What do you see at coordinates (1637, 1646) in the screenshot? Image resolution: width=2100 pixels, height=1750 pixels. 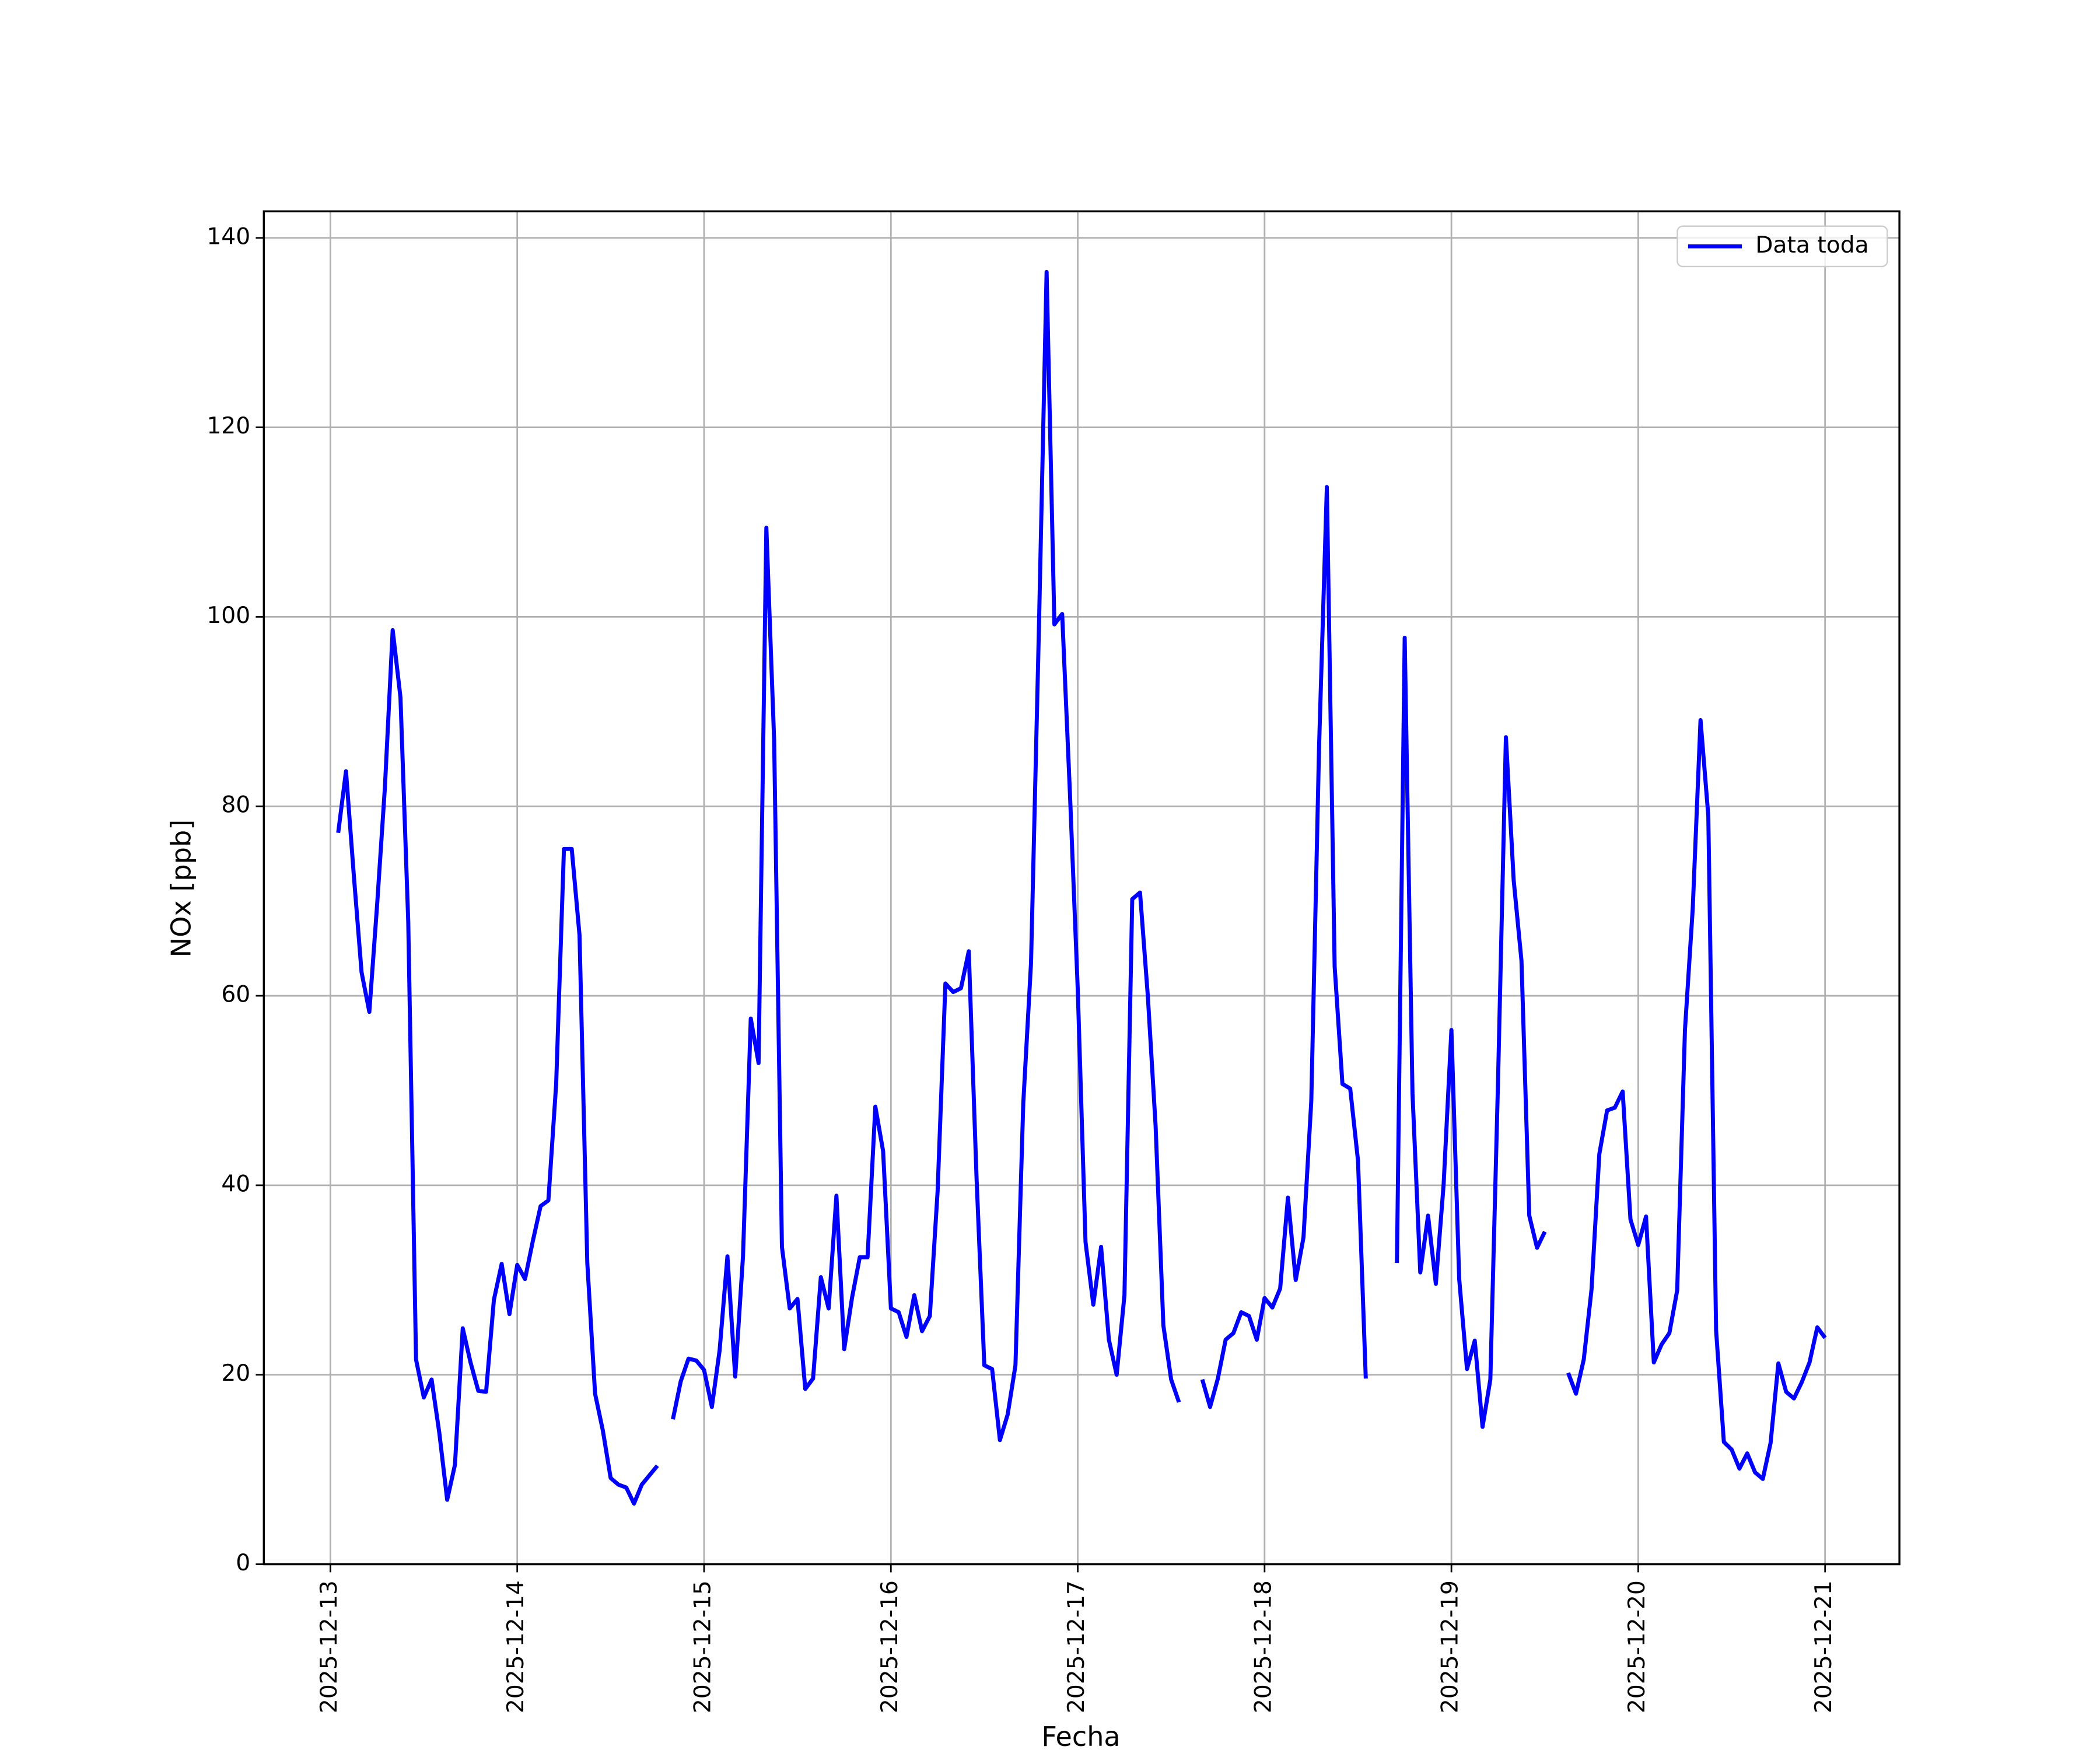 I see `x-tick-label: 2025-12-20` at bounding box center [1637, 1646].